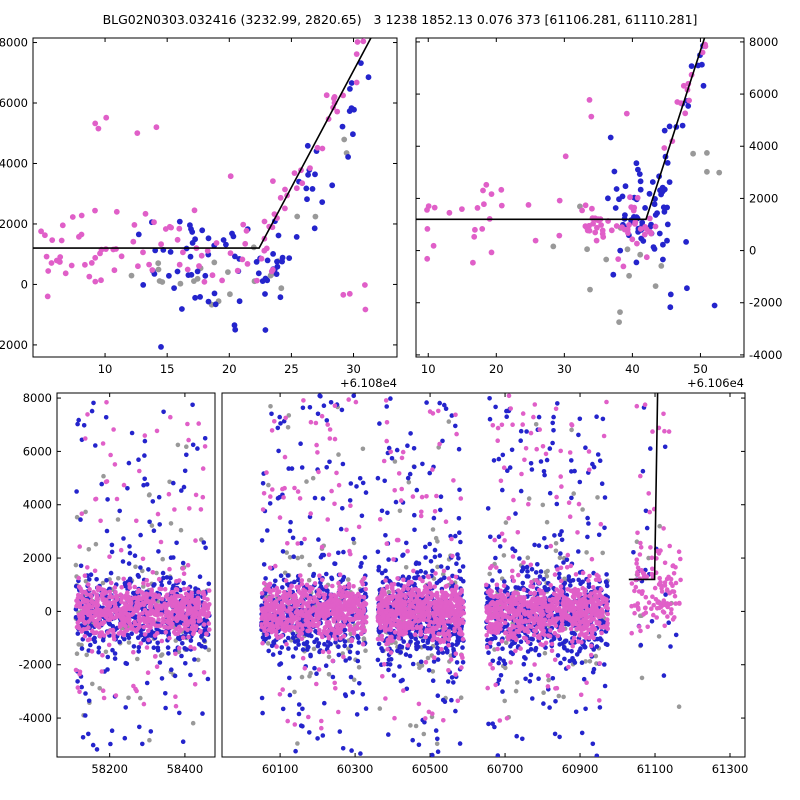 Image resolution: width=800 pixels, height=800 pixels. Describe the element at coordinates (291, 369) in the screenshot. I see `x-tick-label: 25` at that location.